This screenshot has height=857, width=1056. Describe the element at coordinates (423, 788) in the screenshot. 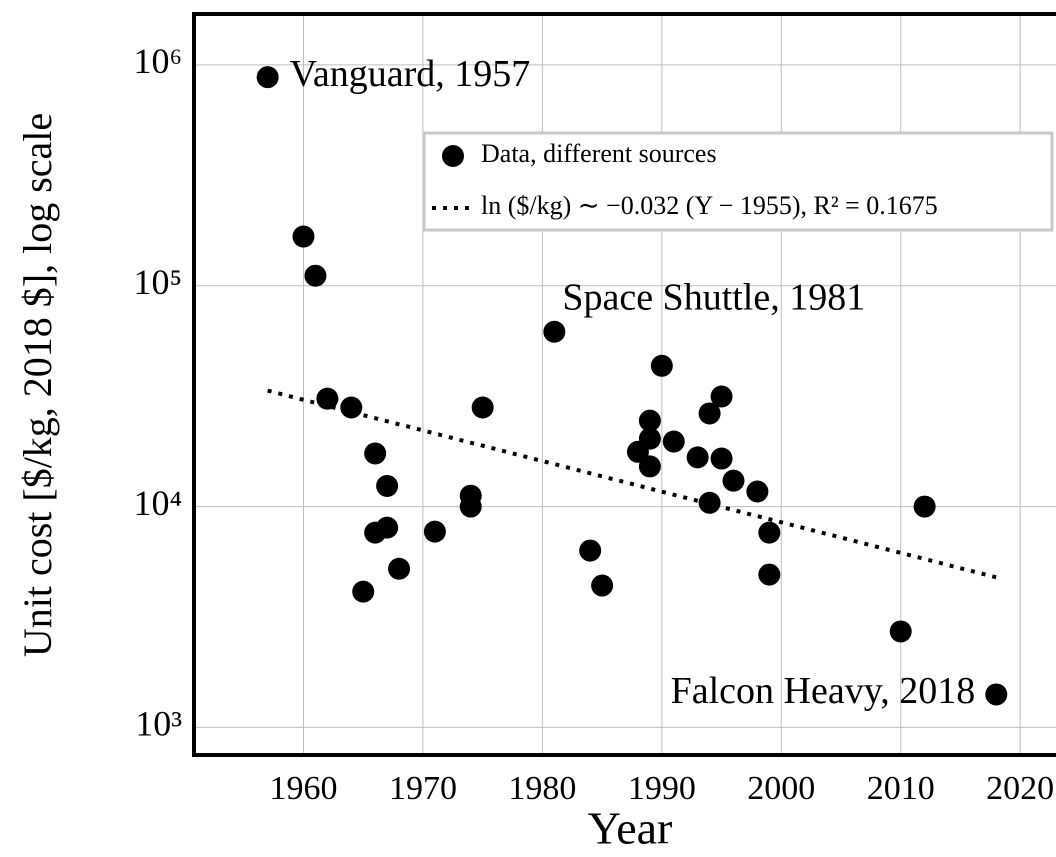

I see `x-tick-label: 1970` at that location.